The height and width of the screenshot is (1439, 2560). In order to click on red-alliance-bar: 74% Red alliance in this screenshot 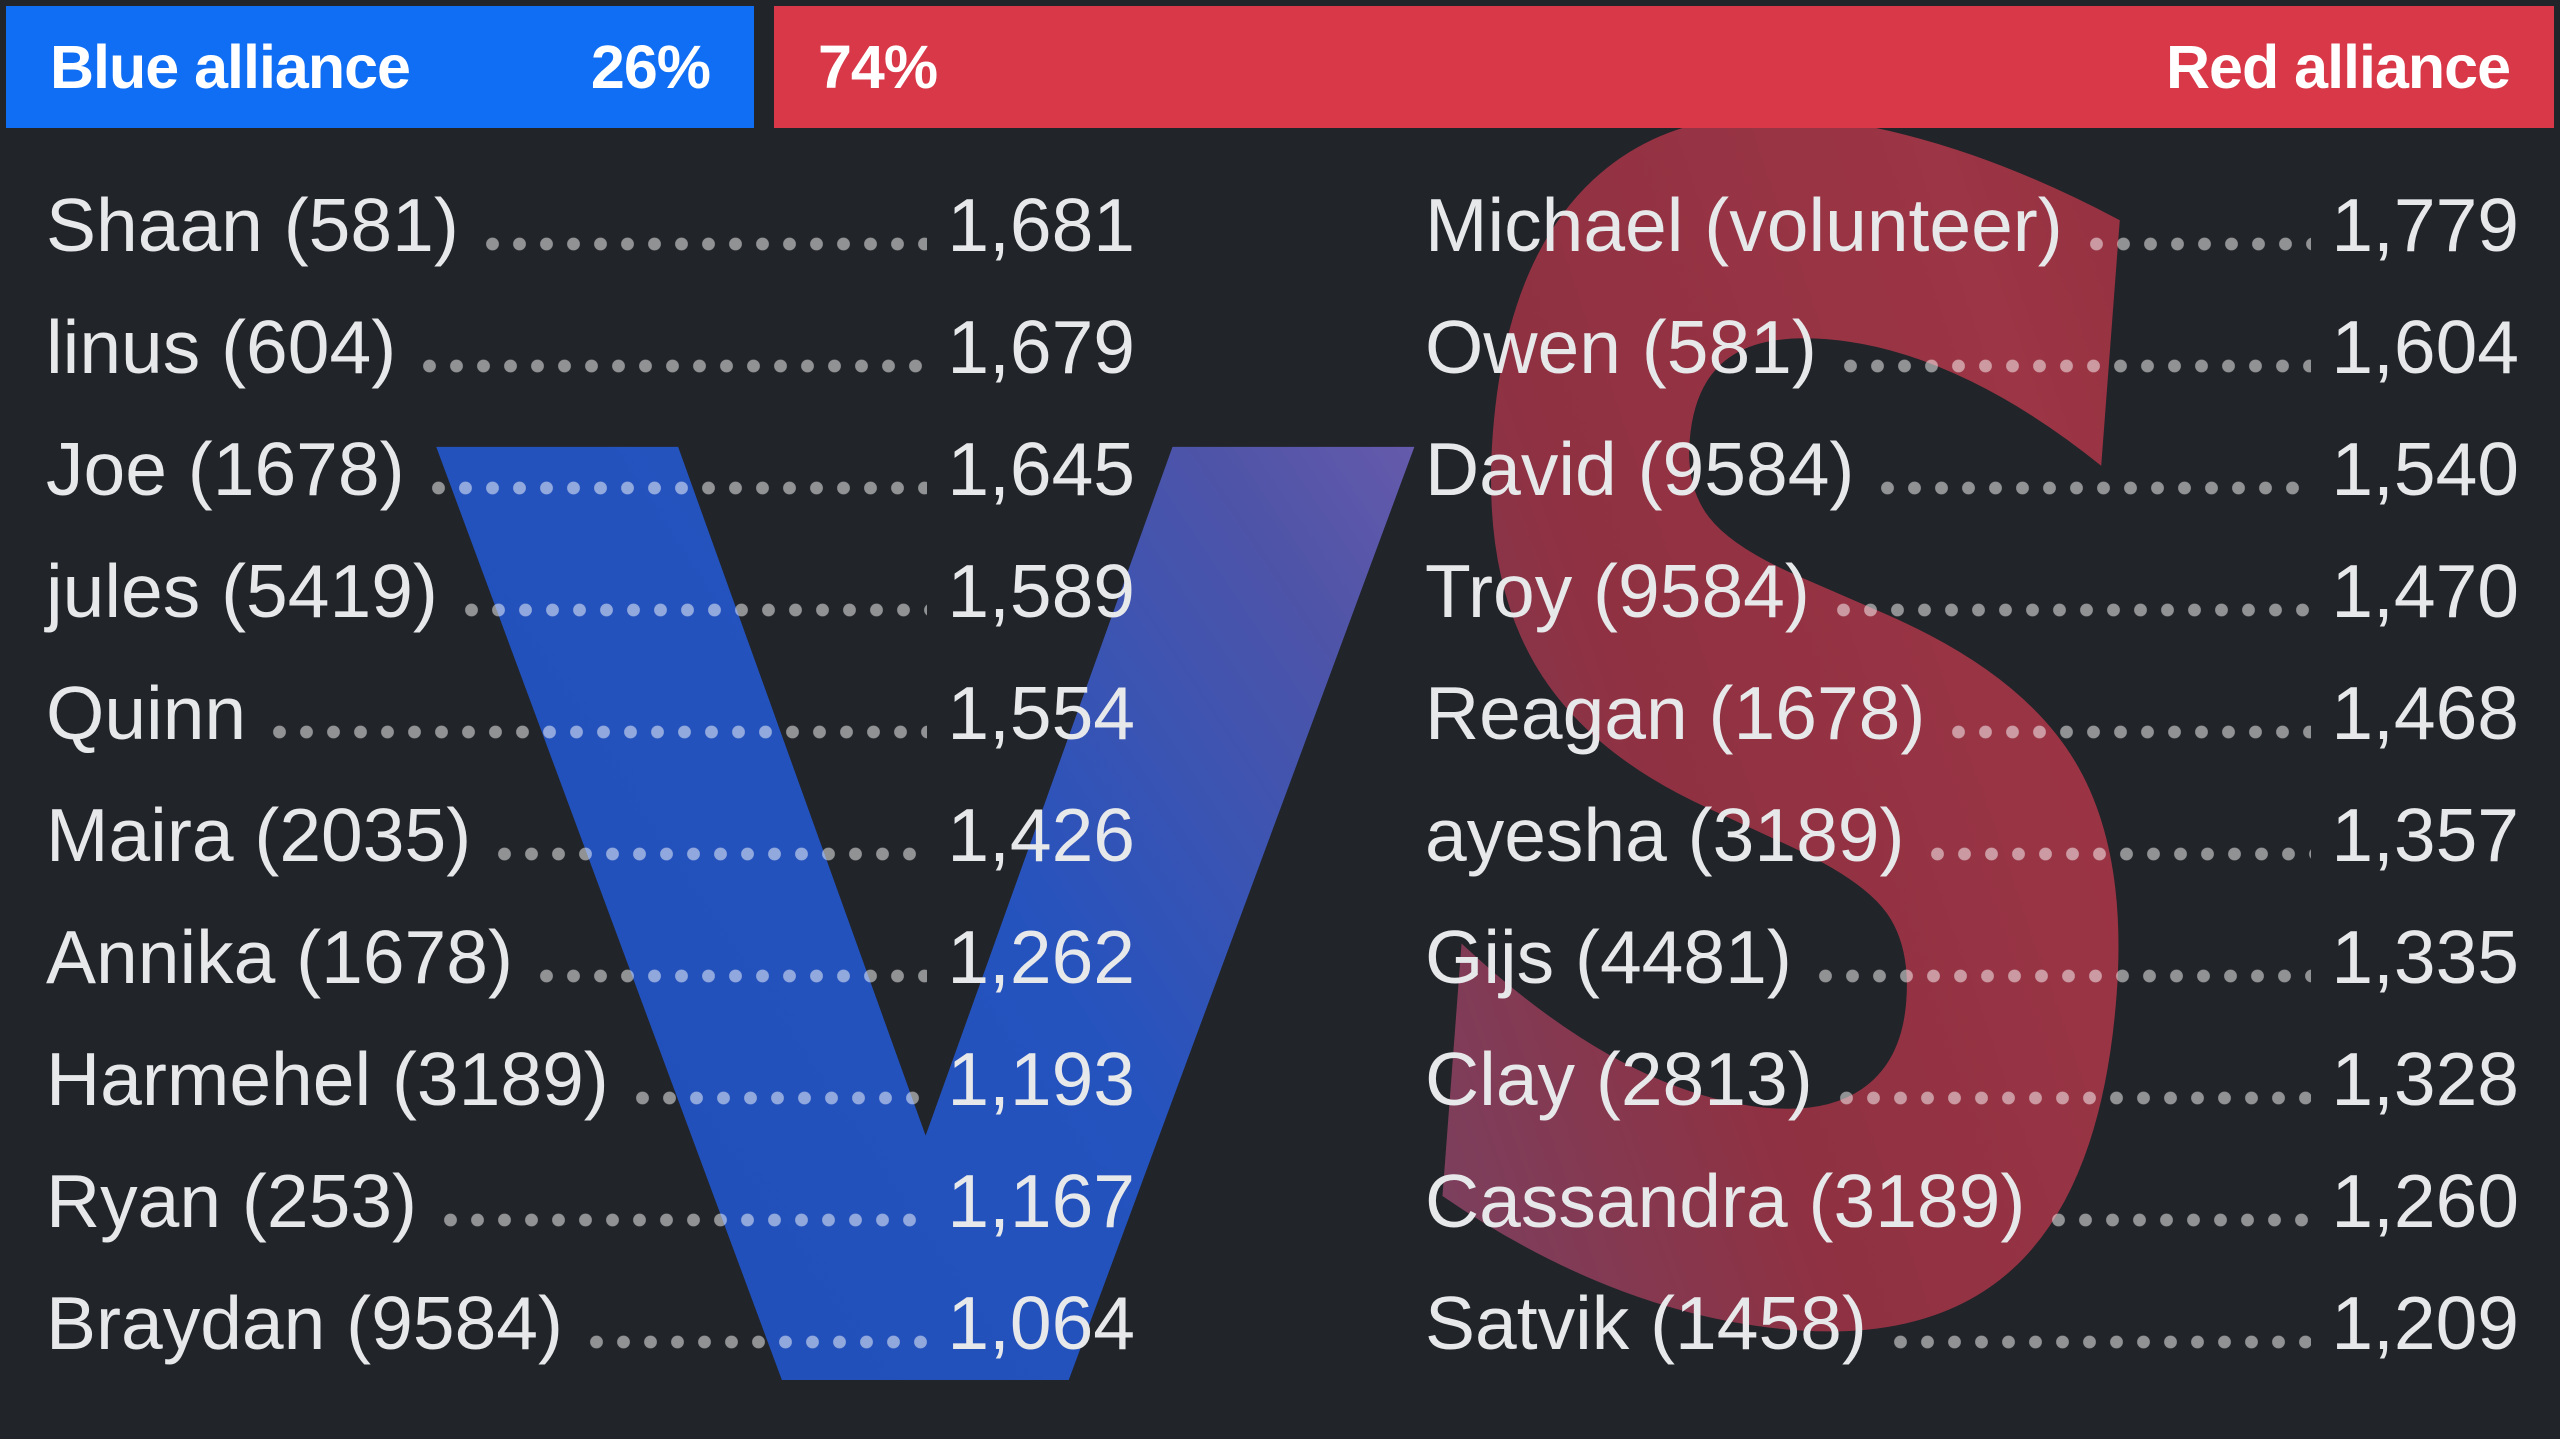, I will do `click(1664, 67)`.